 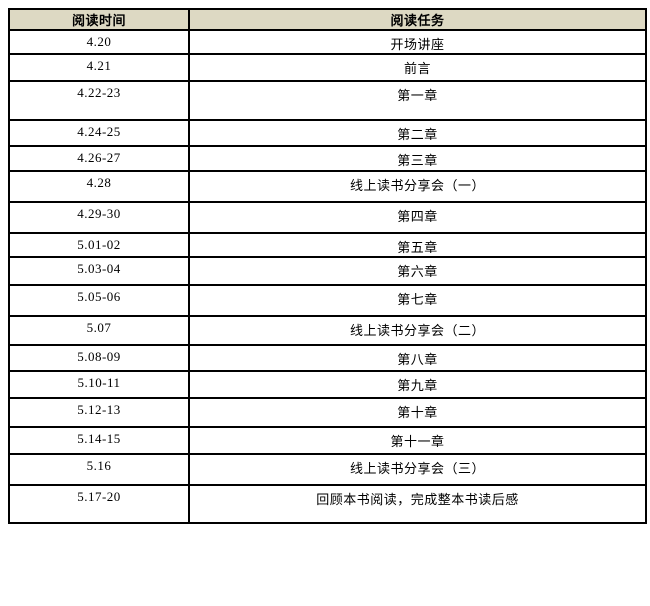 I want to click on table-row: 4.28 线上读书分享会（一）, so click(x=327, y=186).